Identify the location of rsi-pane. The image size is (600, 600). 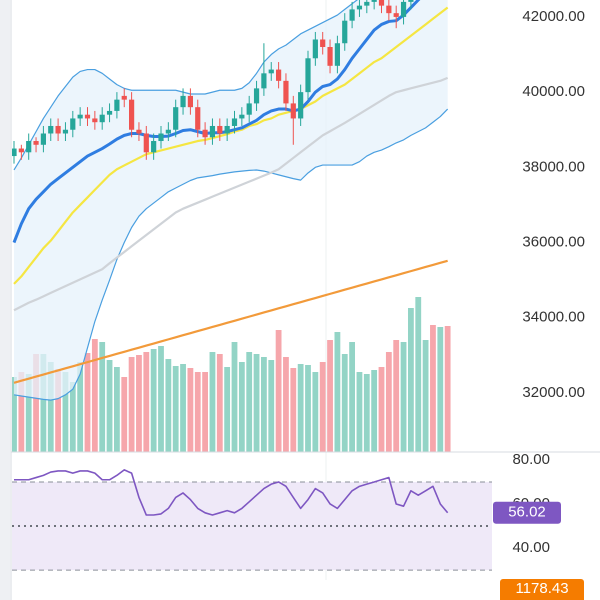
(252, 520).